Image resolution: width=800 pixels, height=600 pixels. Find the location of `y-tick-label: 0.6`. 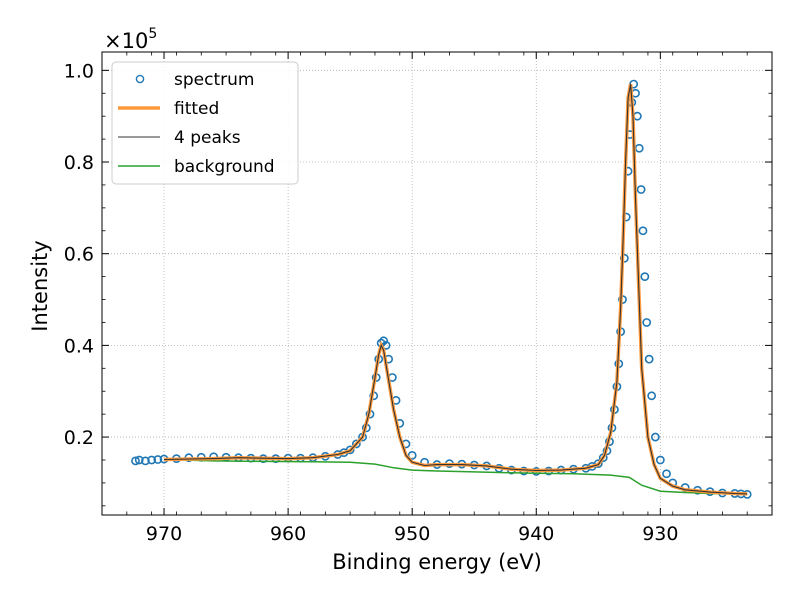

y-tick-label: 0.6 is located at coordinates (79, 255).